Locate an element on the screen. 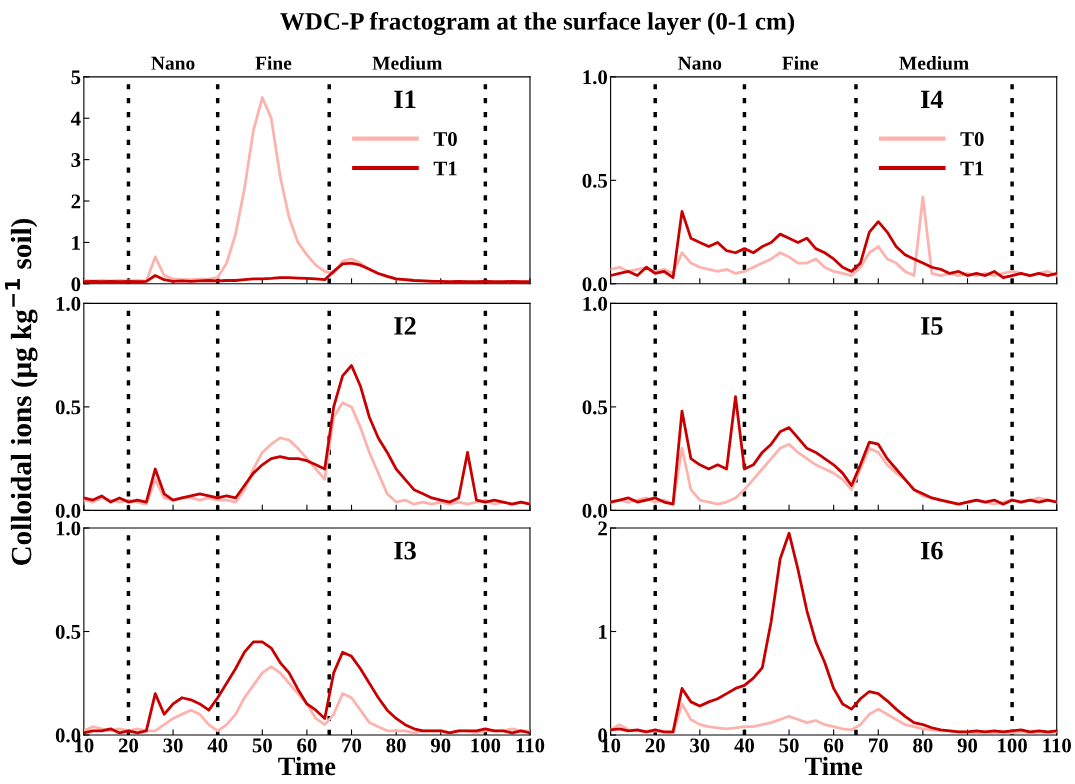 This screenshot has height=784, width=1075. y-tick-label: 3 is located at coordinates (76, 160).